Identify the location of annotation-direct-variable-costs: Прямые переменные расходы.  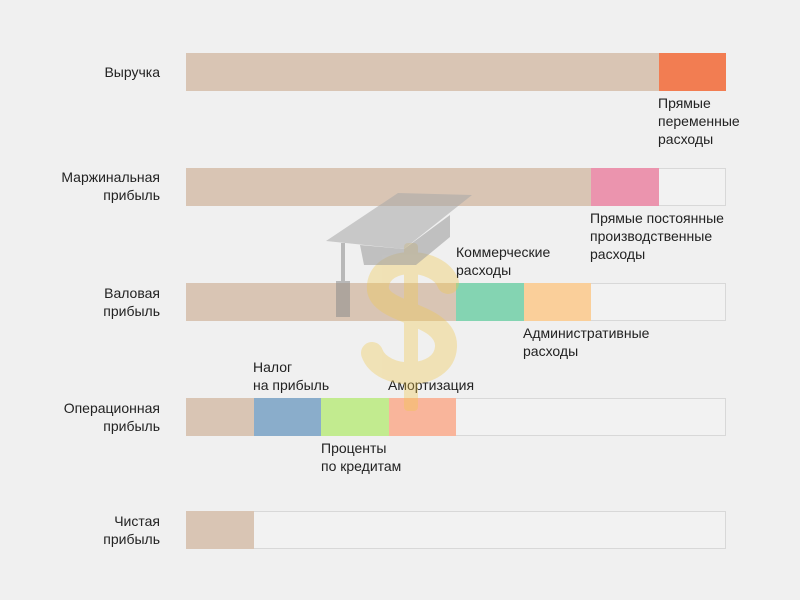
(699, 121).